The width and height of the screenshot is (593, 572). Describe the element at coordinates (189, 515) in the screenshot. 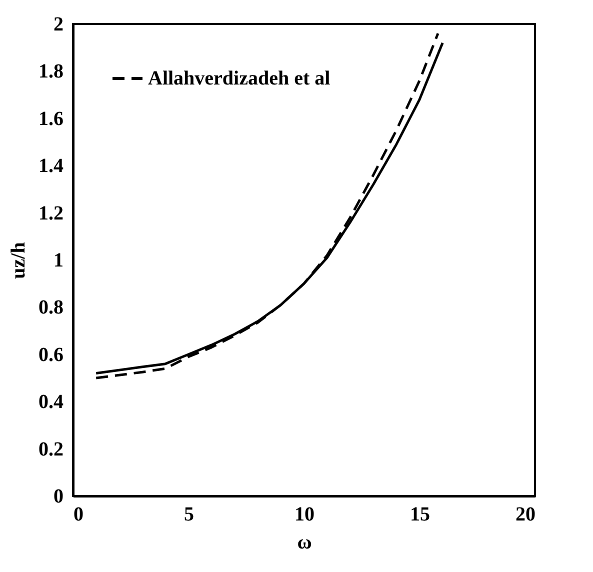

I see `x-tick-label: 5` at that location.